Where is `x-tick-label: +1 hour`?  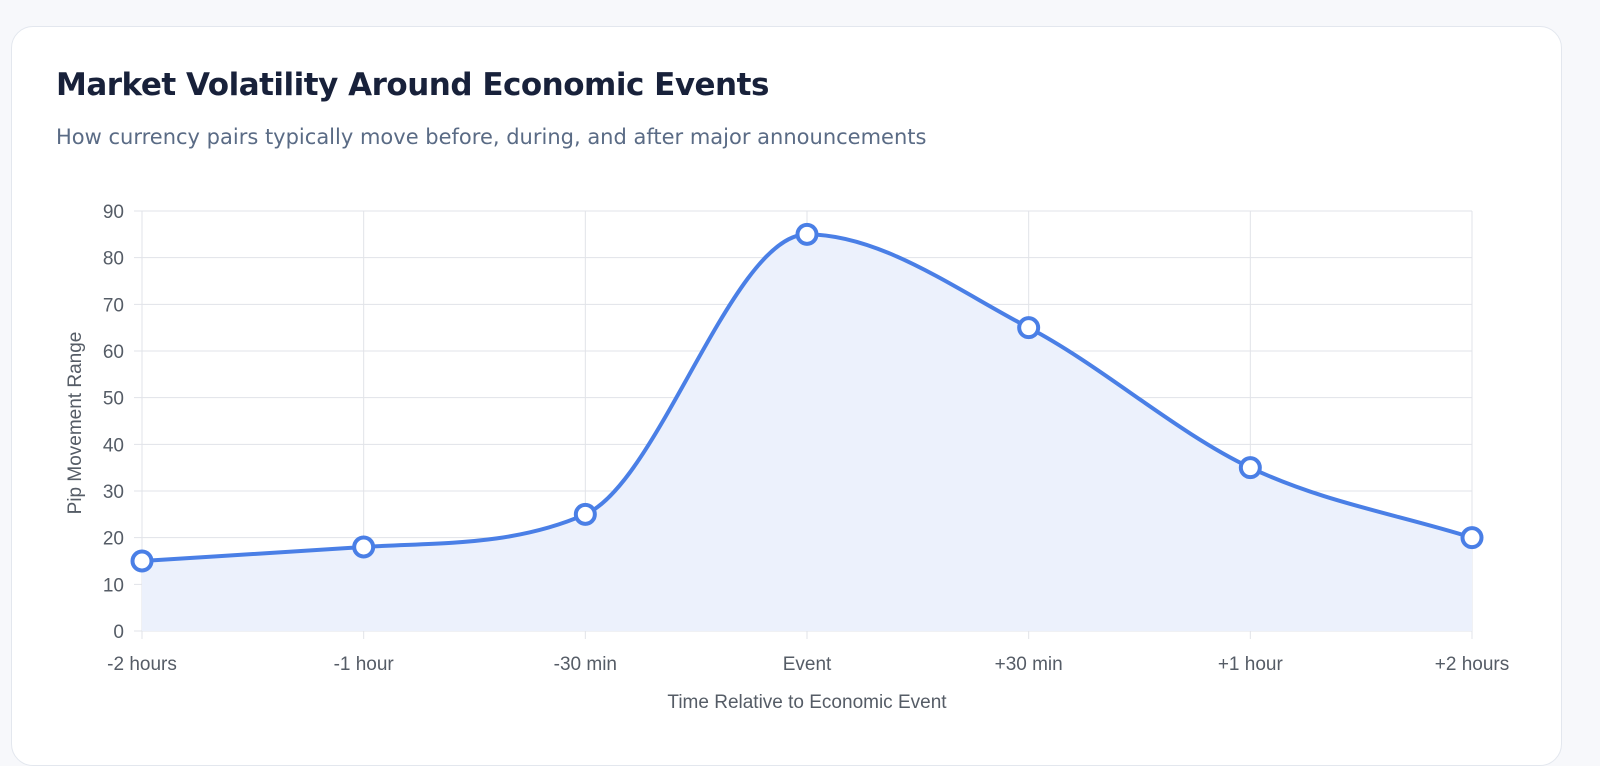
x-tick-label: +1 hour is located at coordinates (1251, 664).